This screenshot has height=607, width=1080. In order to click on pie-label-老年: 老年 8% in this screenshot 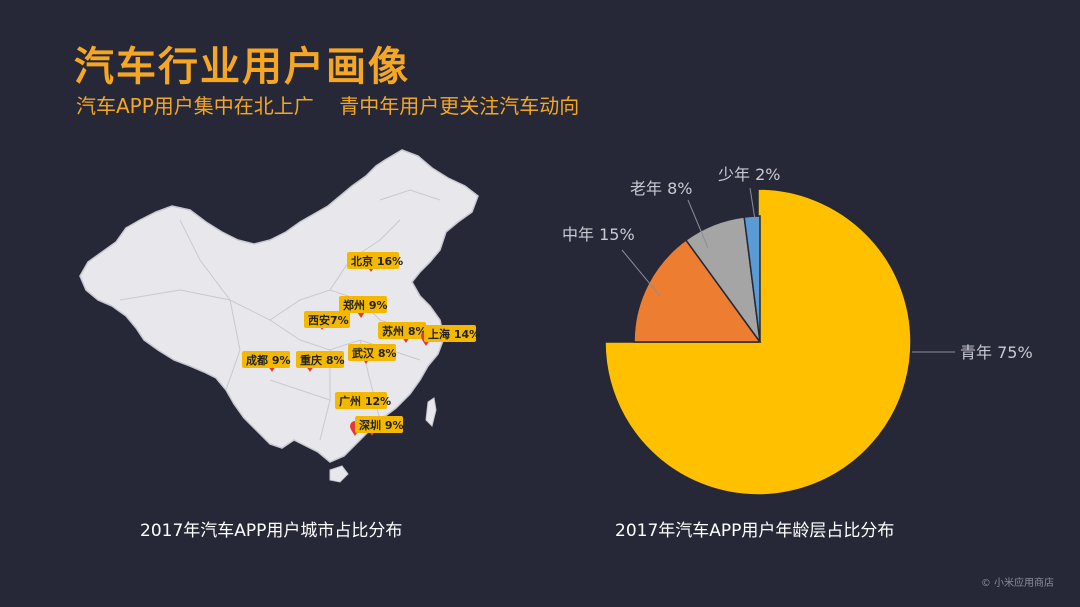, I will do `click(661, 188)`.